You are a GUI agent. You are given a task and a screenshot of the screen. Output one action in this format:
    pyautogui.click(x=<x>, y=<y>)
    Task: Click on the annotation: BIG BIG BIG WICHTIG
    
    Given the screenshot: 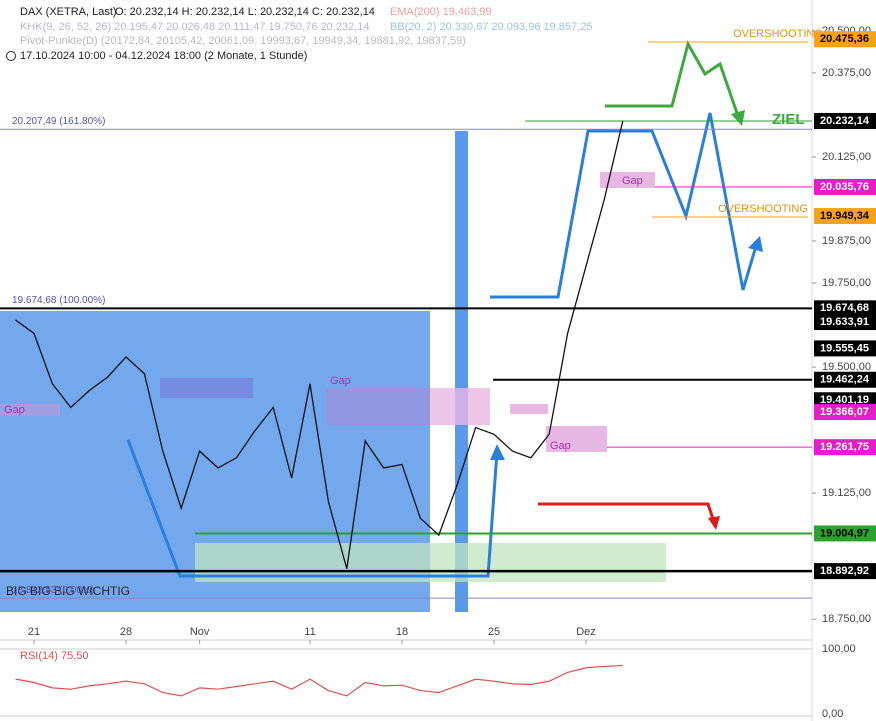 What is the action you would take?
    pyautogui.click(x=68, y=591)
    